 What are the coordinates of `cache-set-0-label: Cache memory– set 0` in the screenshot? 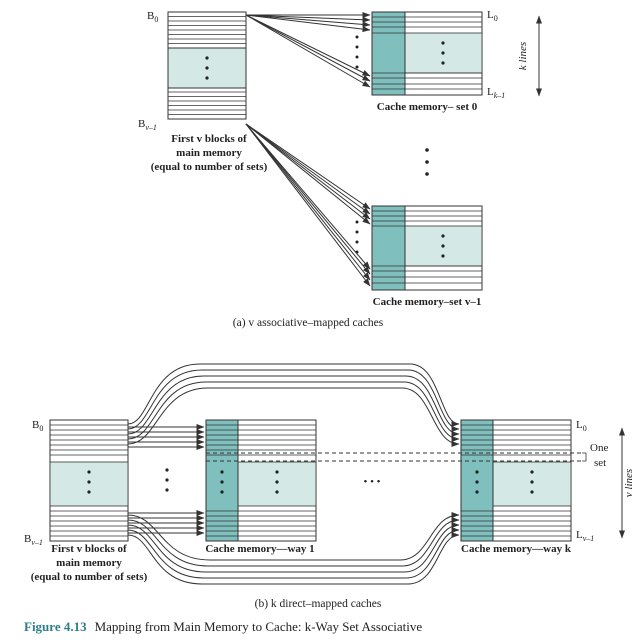 It's located at (427, 107).